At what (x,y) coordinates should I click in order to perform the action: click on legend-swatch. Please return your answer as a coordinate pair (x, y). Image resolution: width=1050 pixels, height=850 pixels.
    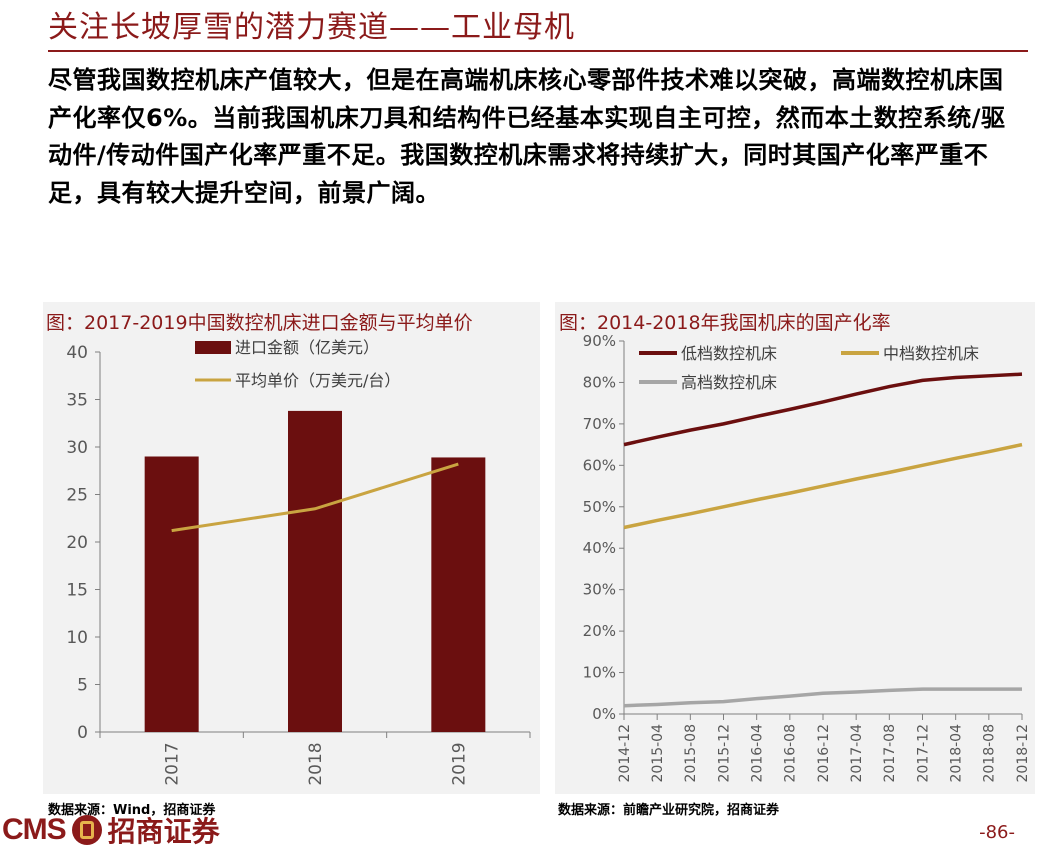
    Looking at the image, I should click on (213, 347).